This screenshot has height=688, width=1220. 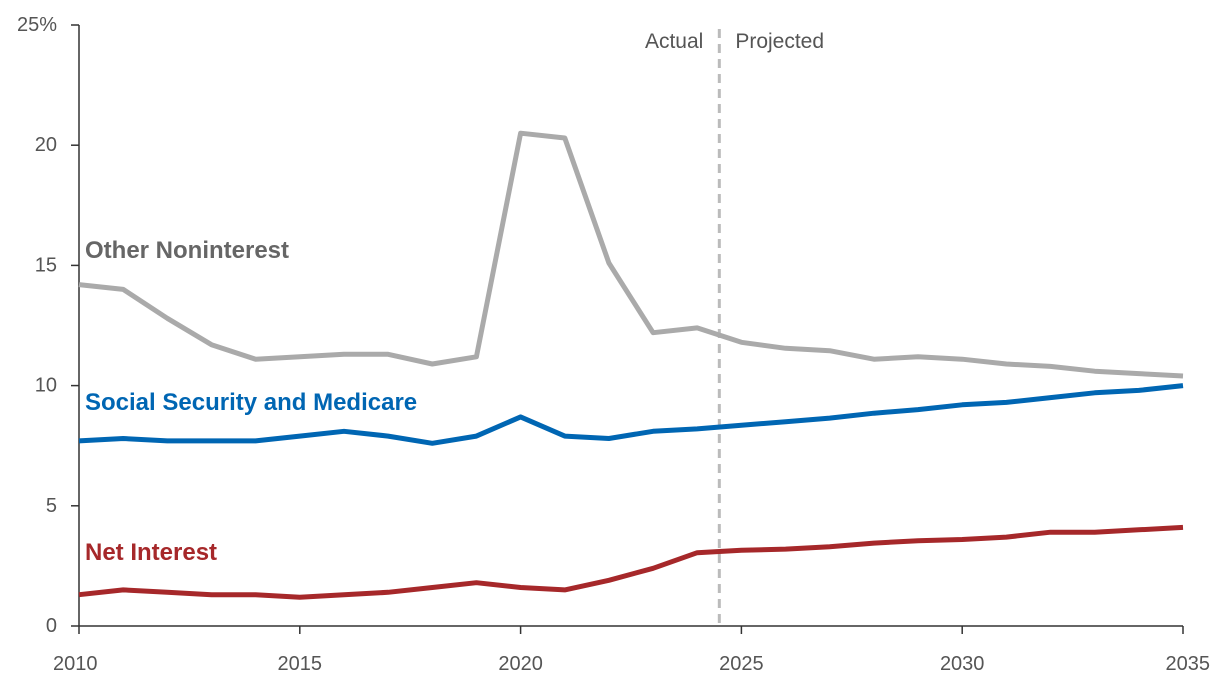 What do you see at coordinates (520, 664) in the screenshot?
I see `x-tick-label: 2020` at bounding box center [520, 664].